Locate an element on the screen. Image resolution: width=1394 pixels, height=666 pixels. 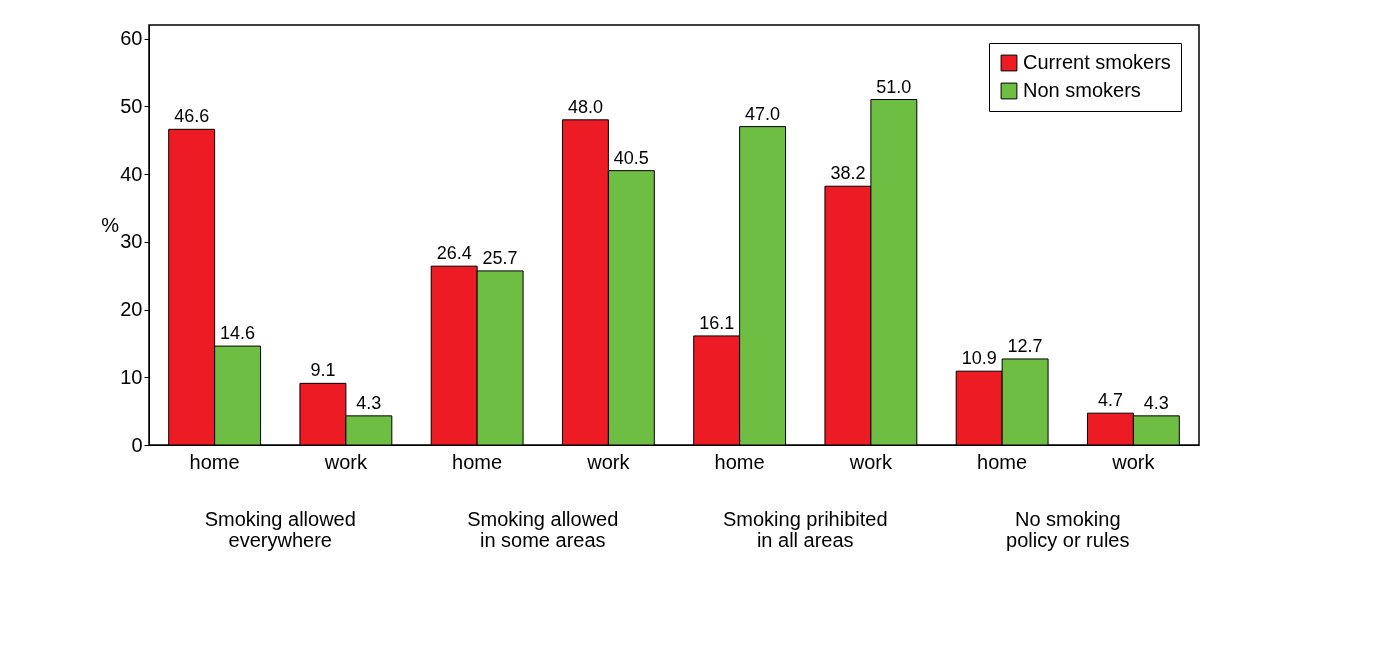
y-axis-title: % is located at coordinates (110, 224).